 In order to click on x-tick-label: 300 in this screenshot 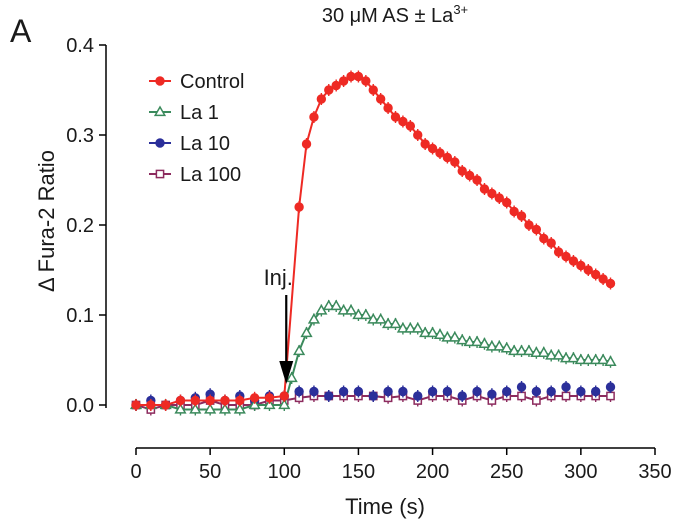, I will do `click(580, 472)`.